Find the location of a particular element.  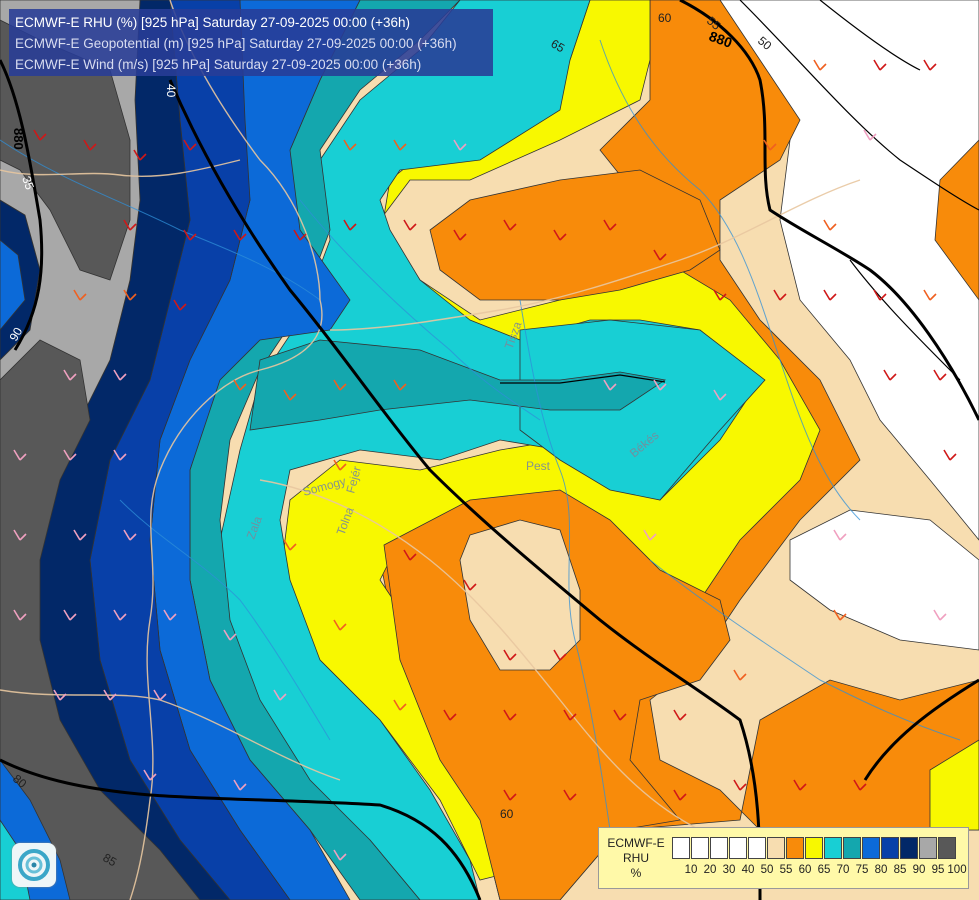

legend-swatches is located at coordinates (814, 848).